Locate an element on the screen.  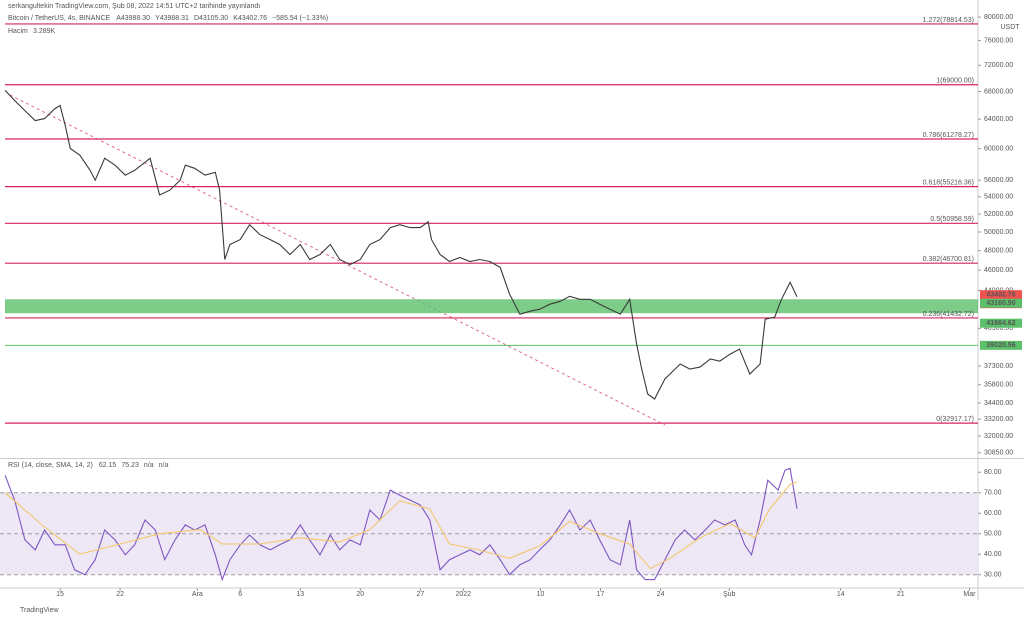
rsi-readout: 62.15 is located at coordinates (108, 465).